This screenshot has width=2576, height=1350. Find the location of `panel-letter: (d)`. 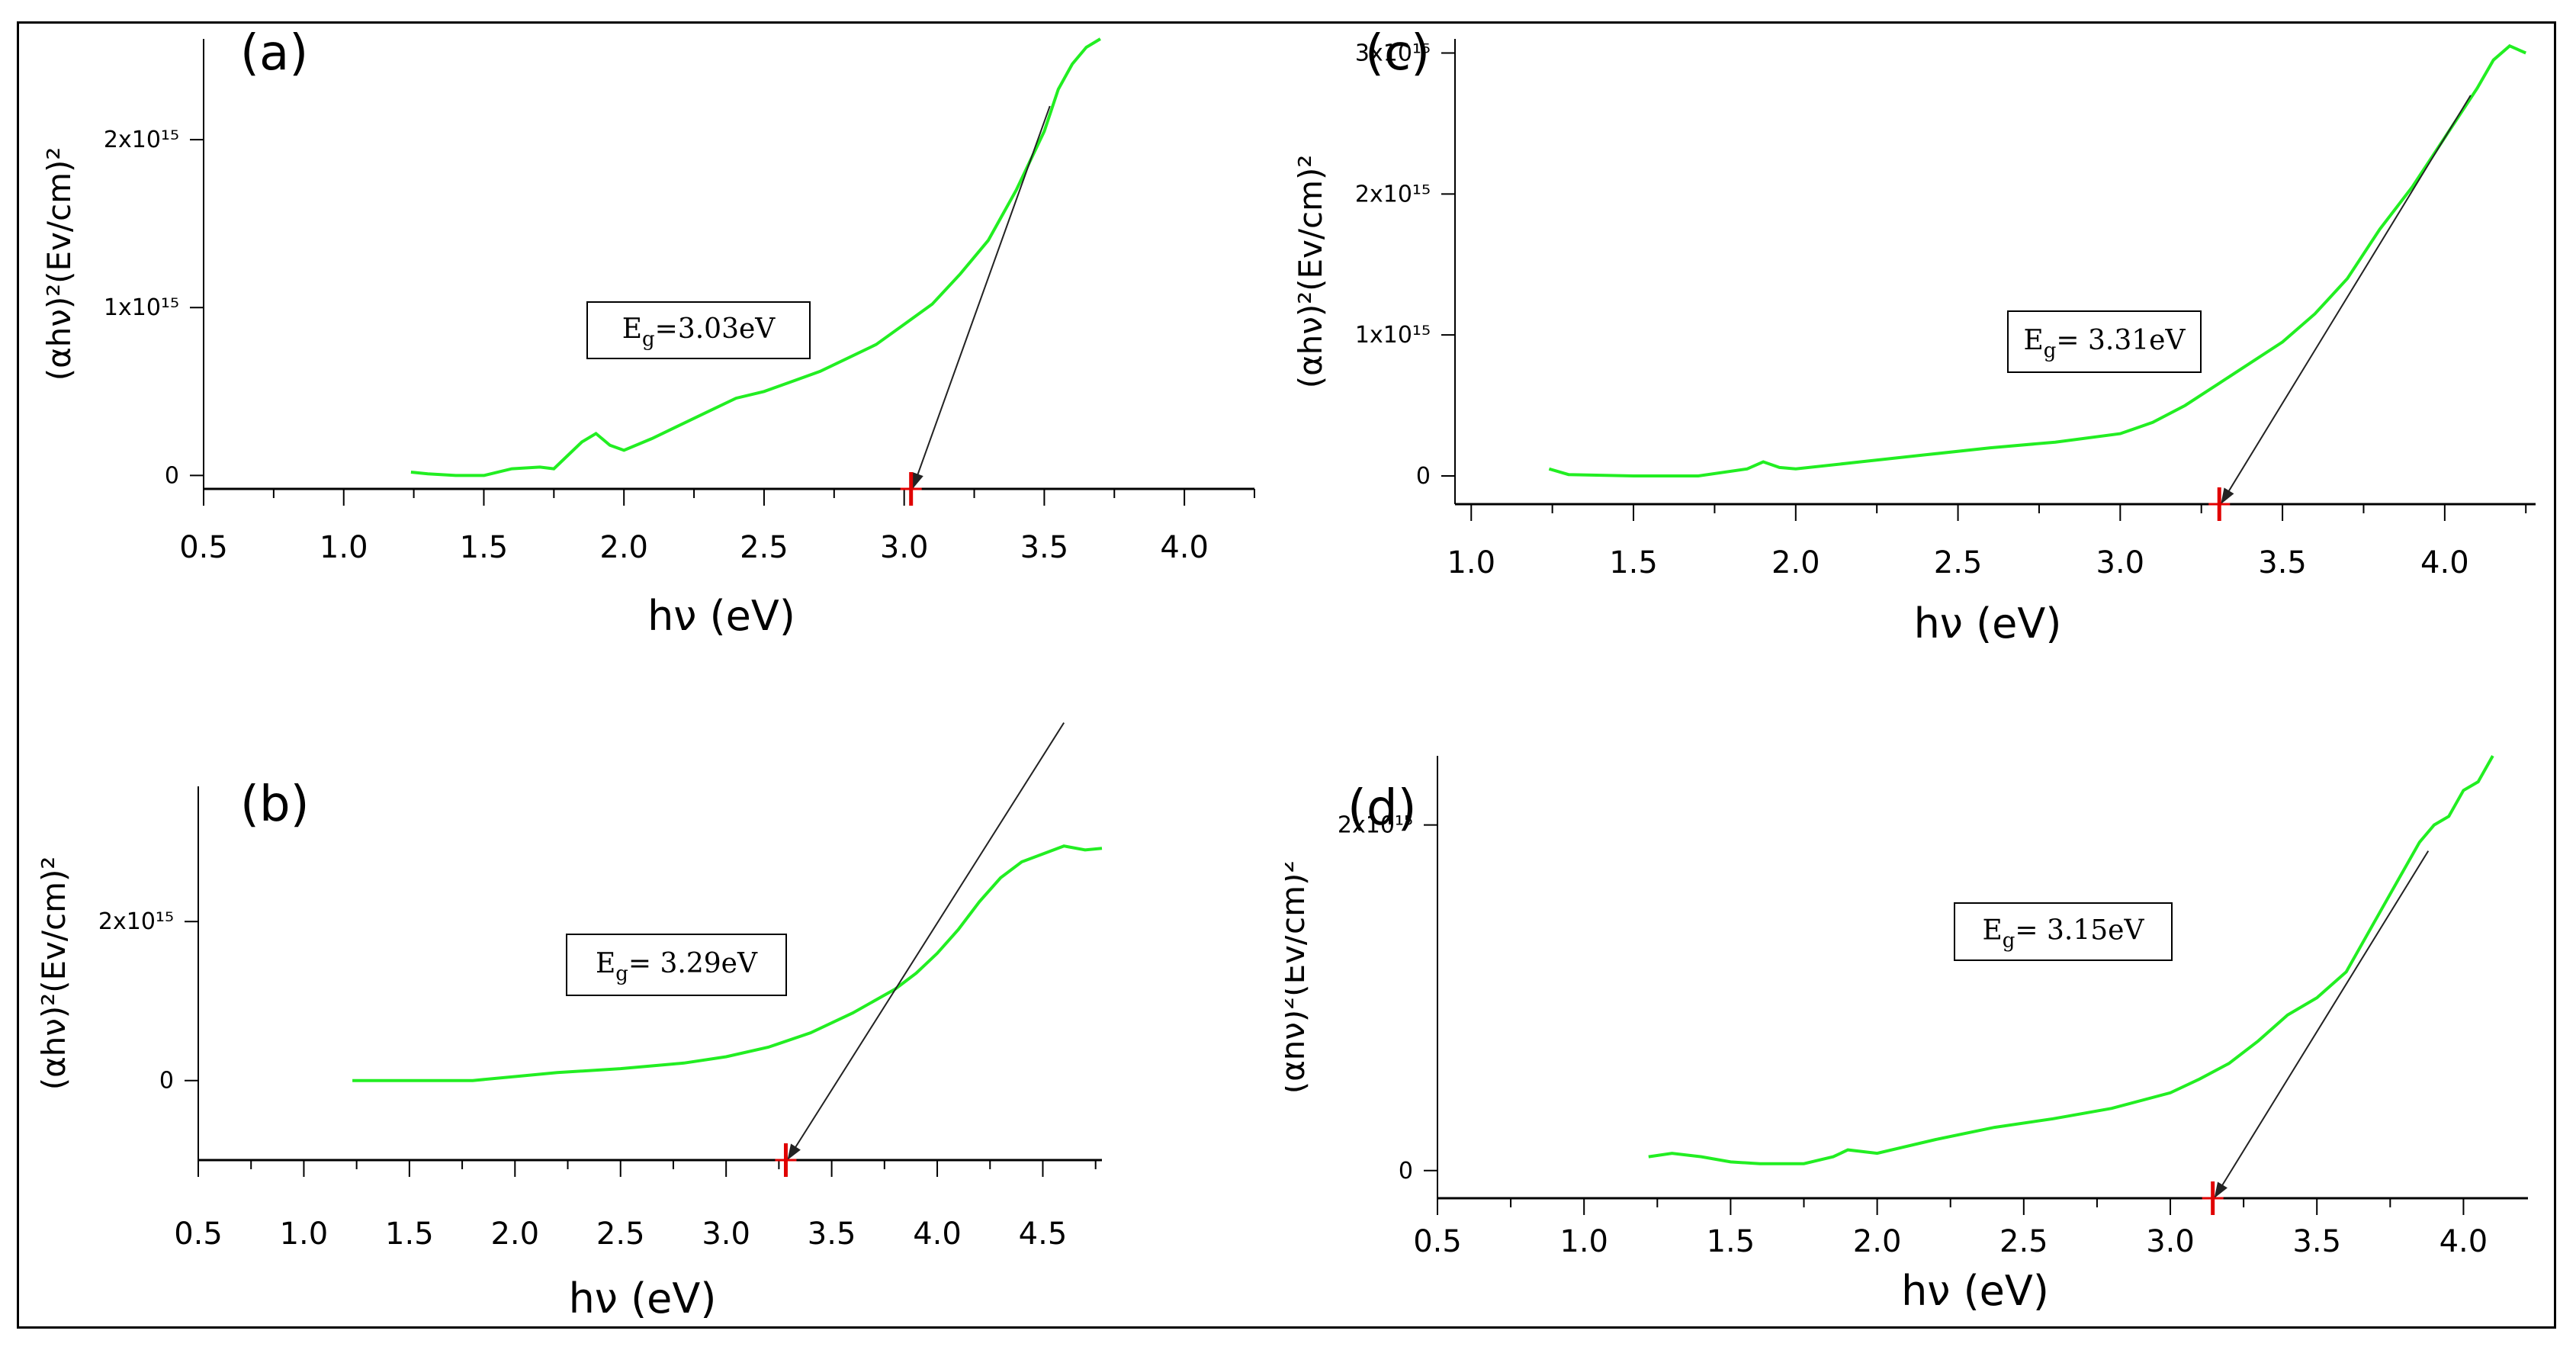

panel-letter: (d) is located at coordinates (1382, 808).